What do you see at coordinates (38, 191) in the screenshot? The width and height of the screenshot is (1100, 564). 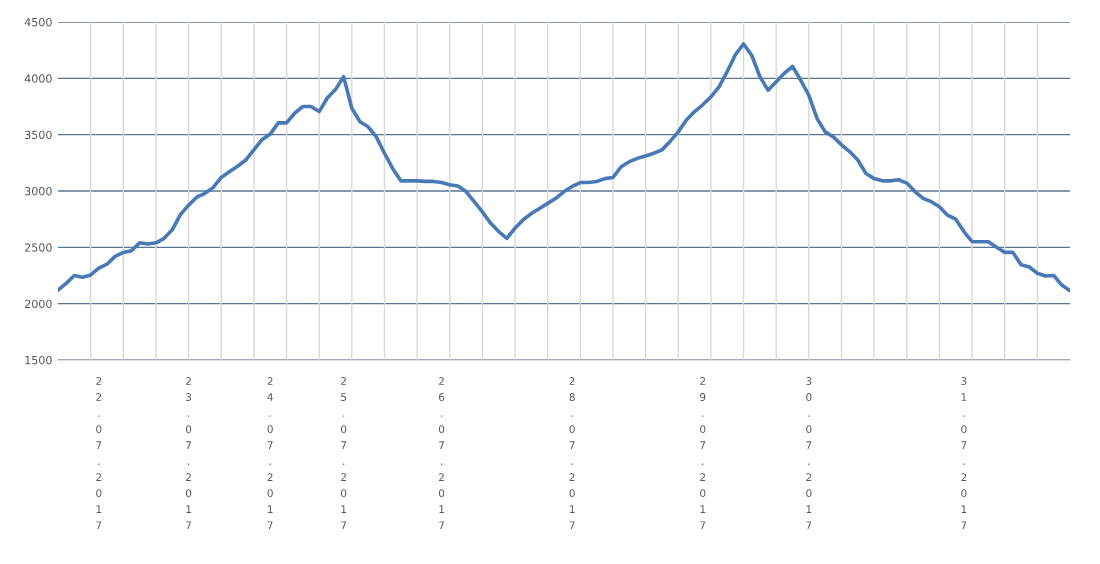 I see `y-tick-label: 3000` at bounding box center [38, 191].